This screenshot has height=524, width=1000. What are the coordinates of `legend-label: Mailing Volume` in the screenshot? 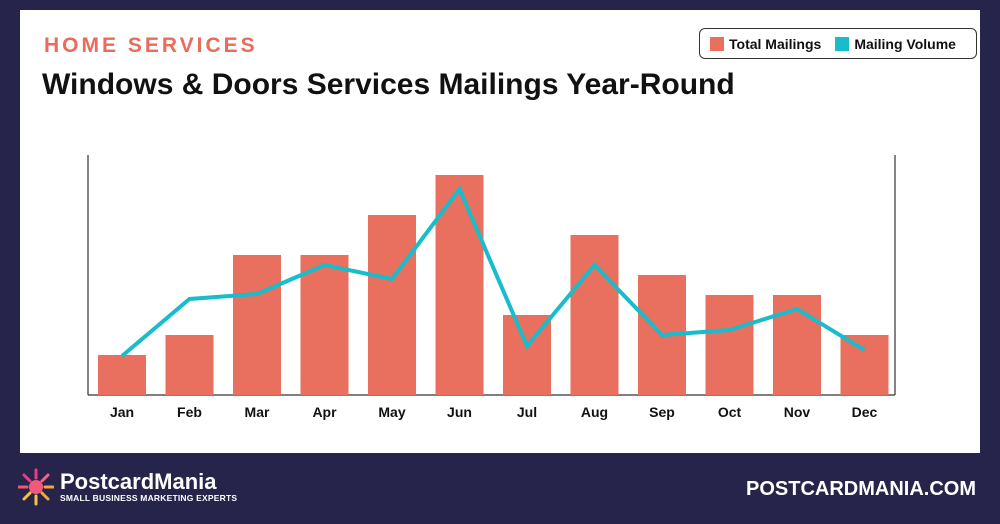 It's located at (905, 43).